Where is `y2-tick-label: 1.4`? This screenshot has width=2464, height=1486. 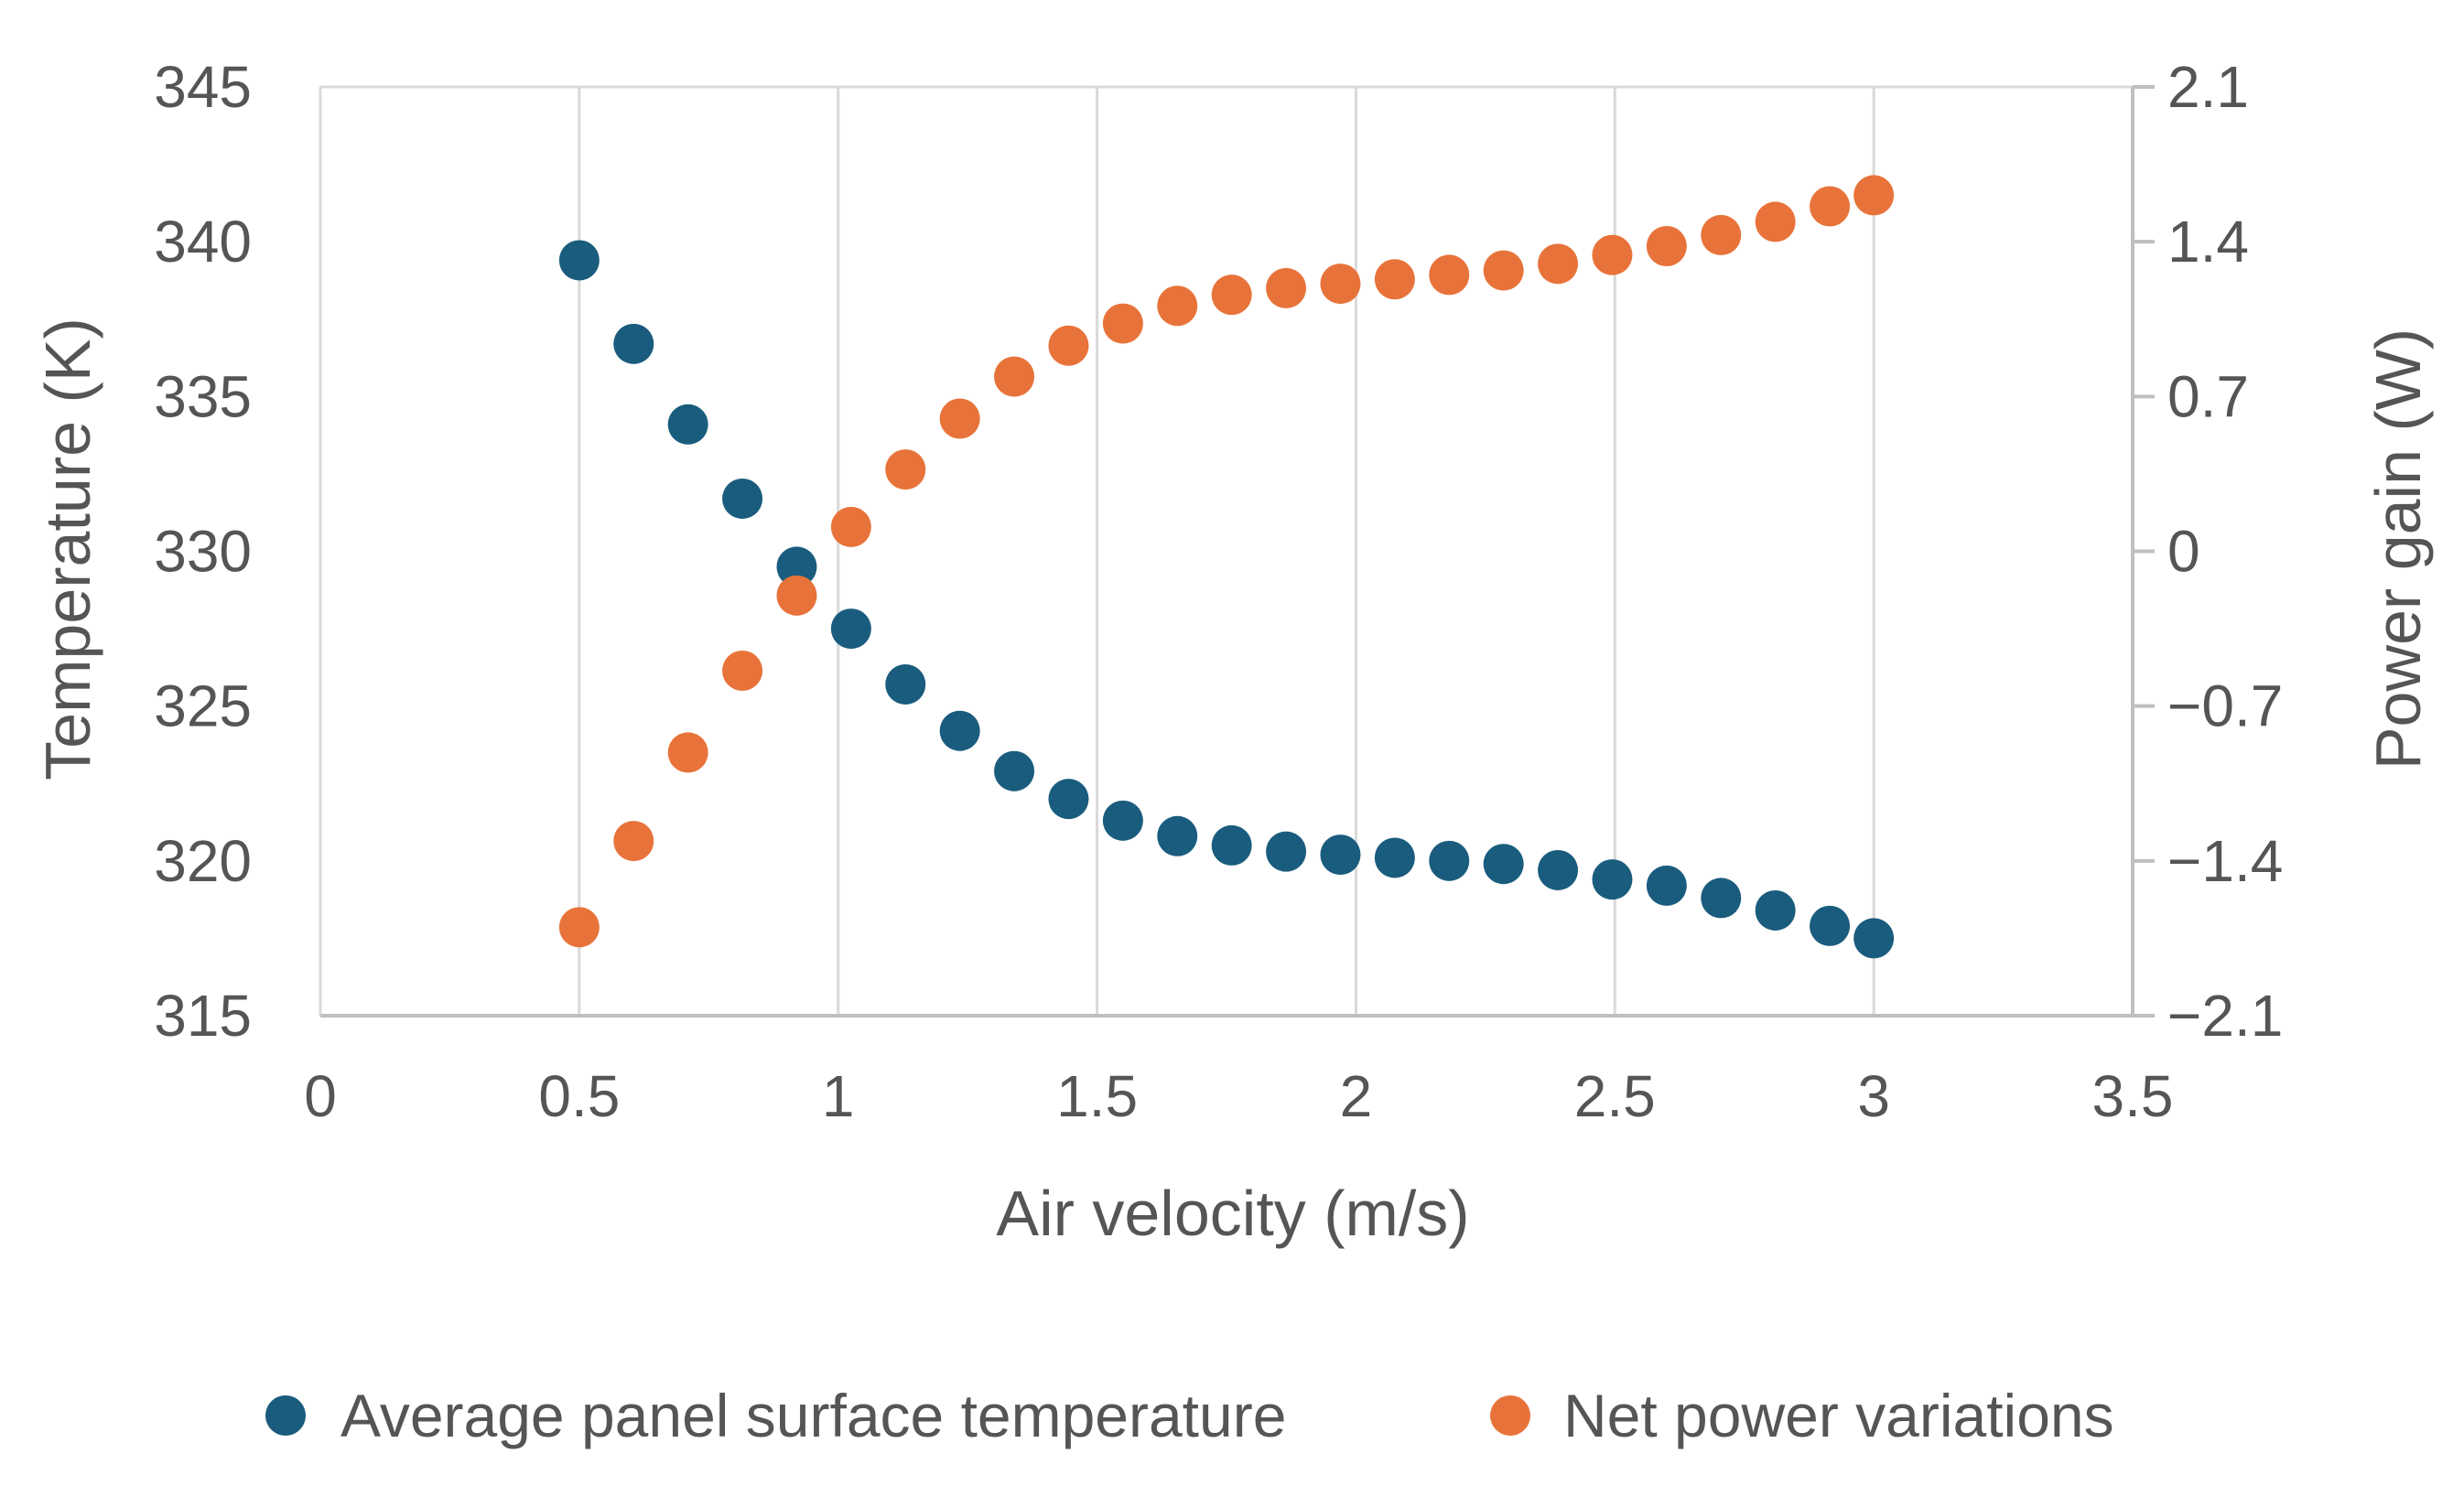
y2-tick-label: 1.4 is located at coordinates (2208, 242).